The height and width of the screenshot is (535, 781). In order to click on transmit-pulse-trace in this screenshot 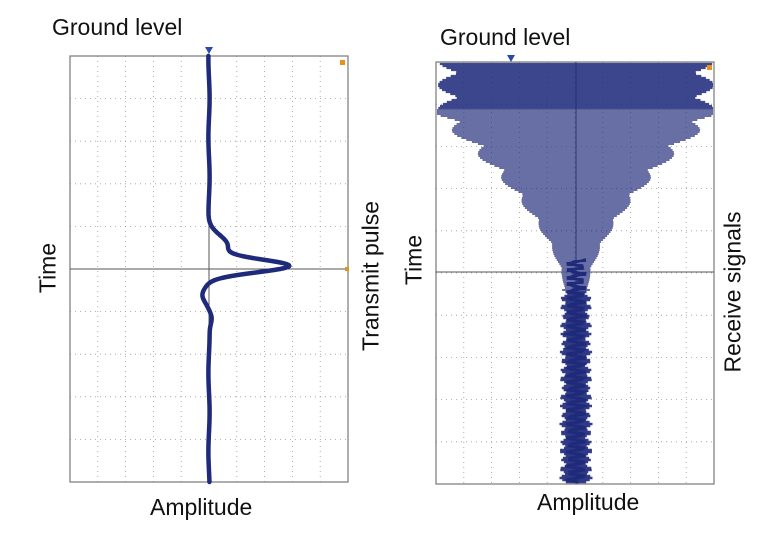, I will do `click(246, 269)`.